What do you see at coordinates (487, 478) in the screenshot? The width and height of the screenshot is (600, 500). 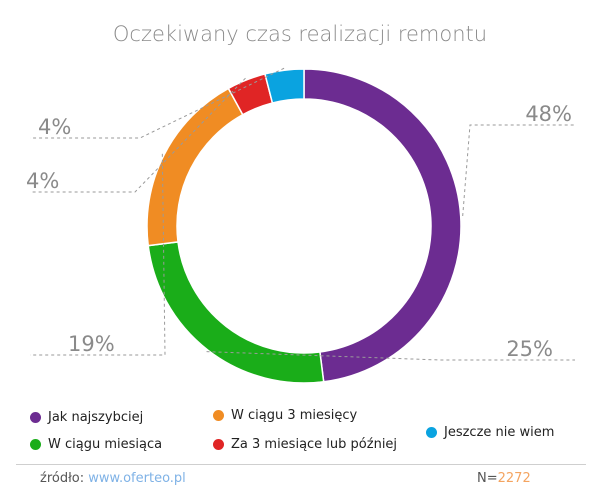 I see `sample-label: N=` at bounding box center [487, 478].